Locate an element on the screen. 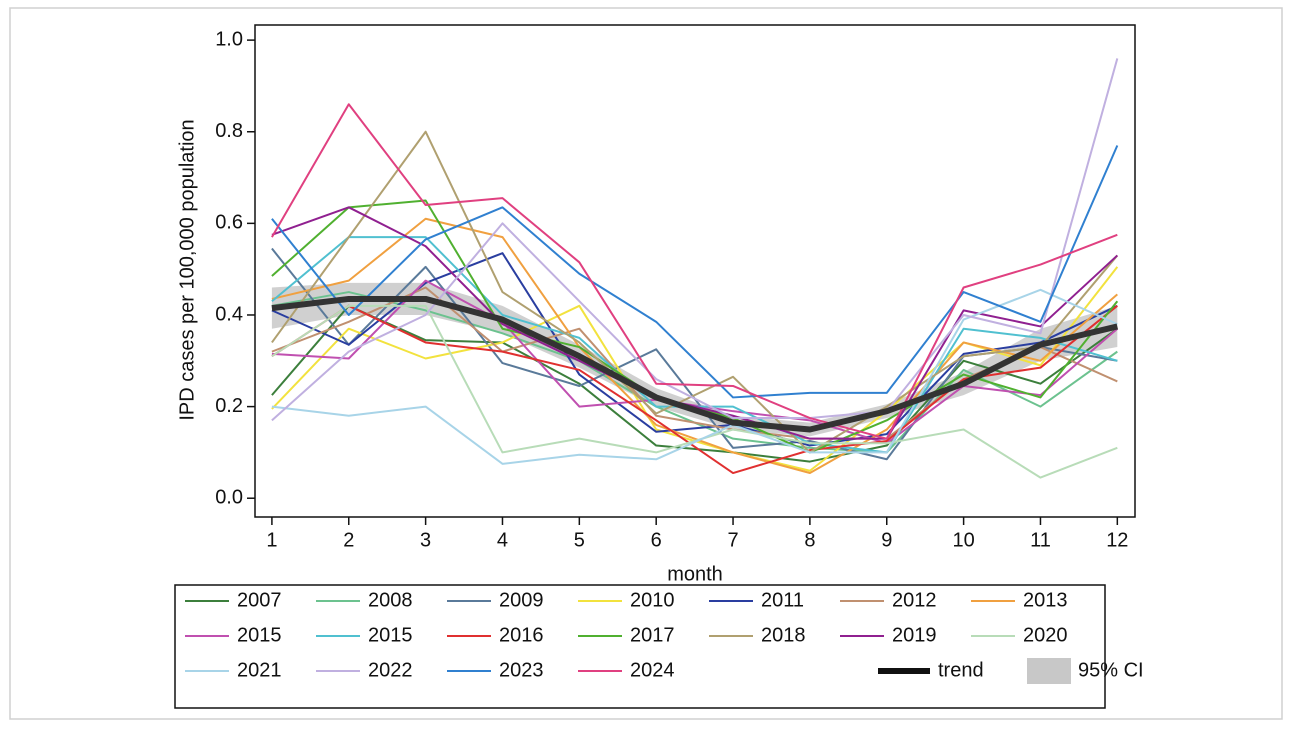 The height and width of the screenshot is (732, 1292). y-tick-label: 0.6 is located at coordinates (229, 223).